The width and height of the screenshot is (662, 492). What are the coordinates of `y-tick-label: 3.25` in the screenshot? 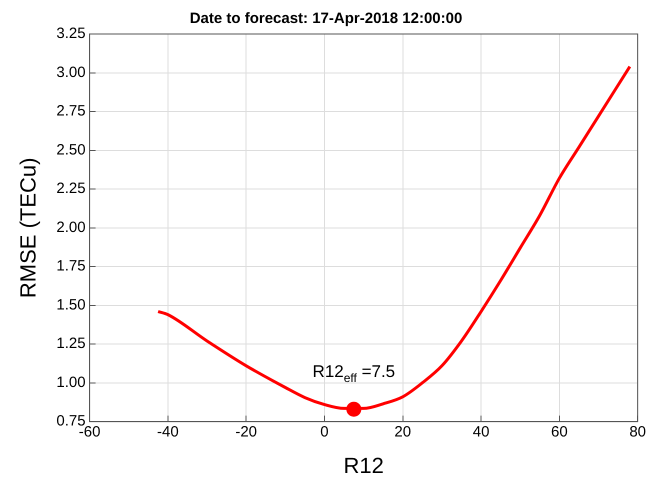 It's located at (71, 33).